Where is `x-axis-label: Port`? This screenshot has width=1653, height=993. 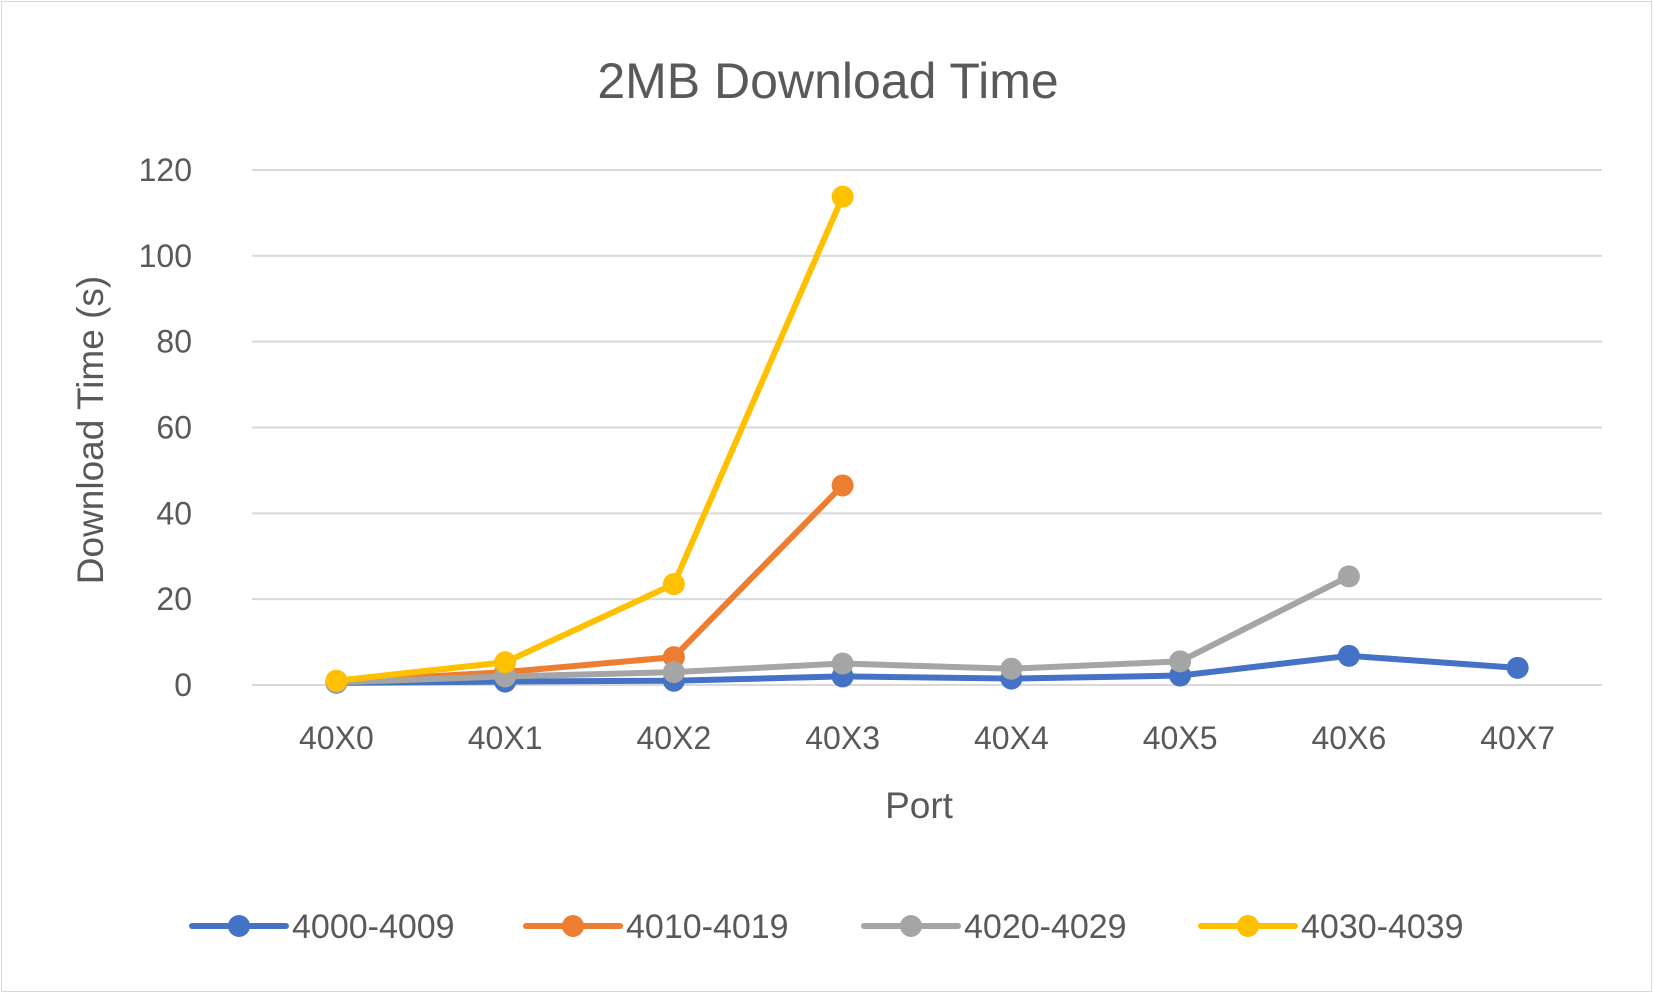 x-axis-label: Port is located at coordinates (919, 805).